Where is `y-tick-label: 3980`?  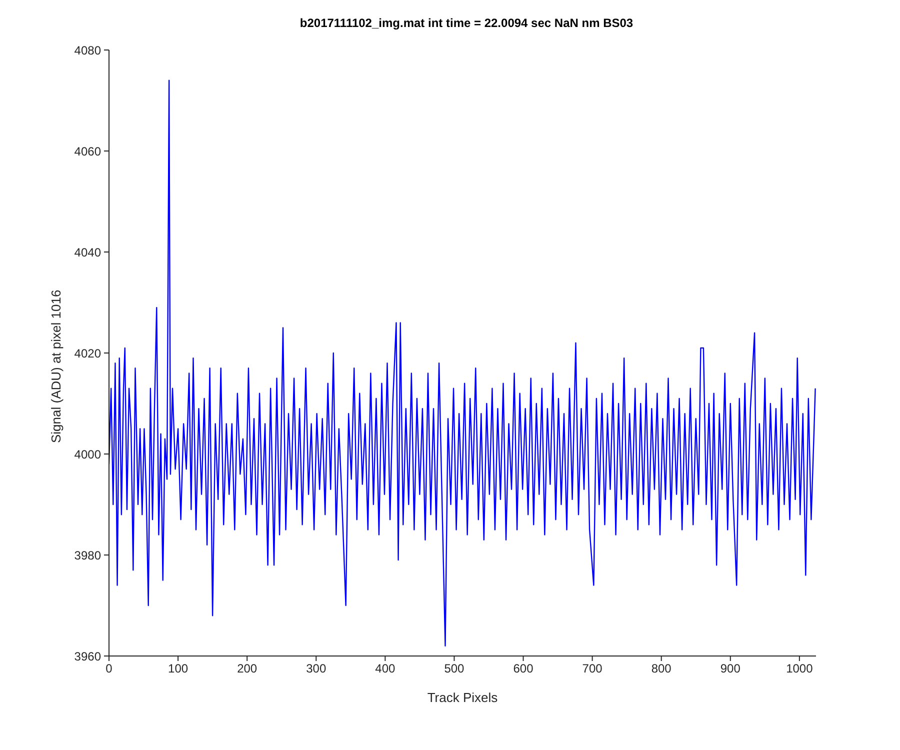 y-tick-label: 3980 is located at coordinates (88, 555).